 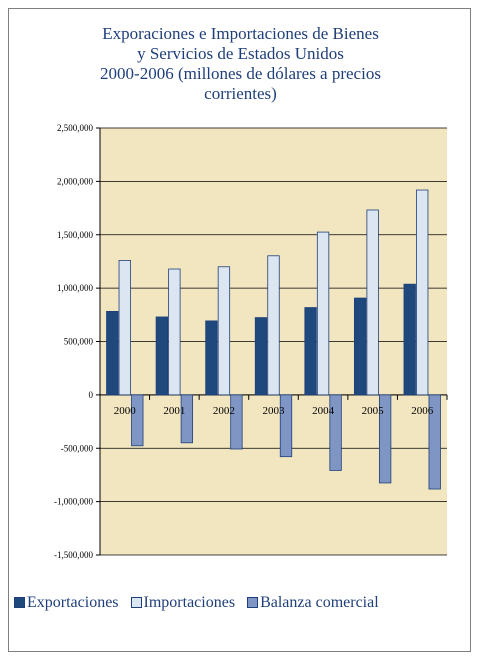 I want to click on chart-title-line: corrientes), so click(x=240, y=93).